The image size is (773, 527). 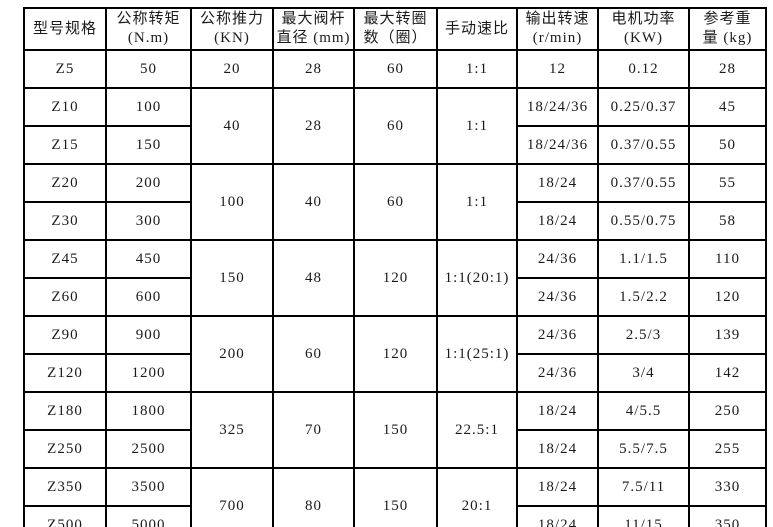 What do you see at coordinates (65, 259) in the screenshot?
I see `table-cell: Z45` at bounding box center [65, 259].